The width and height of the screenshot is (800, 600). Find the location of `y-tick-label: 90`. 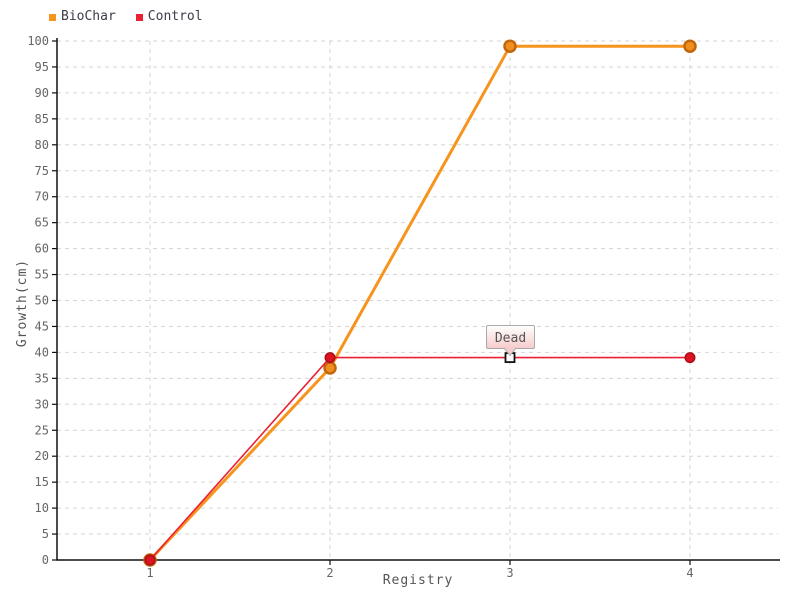

y-tick-label: 90 is located at coordinates (42, 93).